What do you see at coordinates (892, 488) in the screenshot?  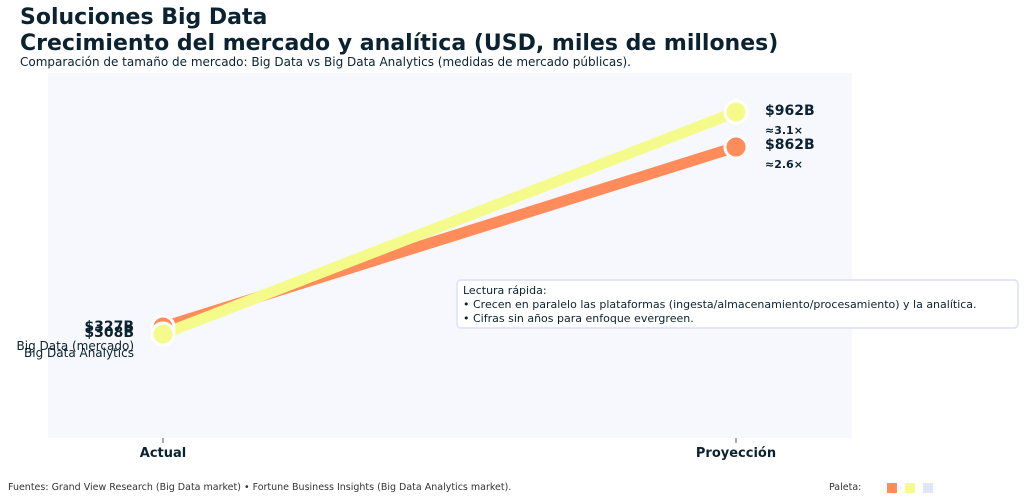 I see `palette-swatch-orange` at bounding box center [892, 488].